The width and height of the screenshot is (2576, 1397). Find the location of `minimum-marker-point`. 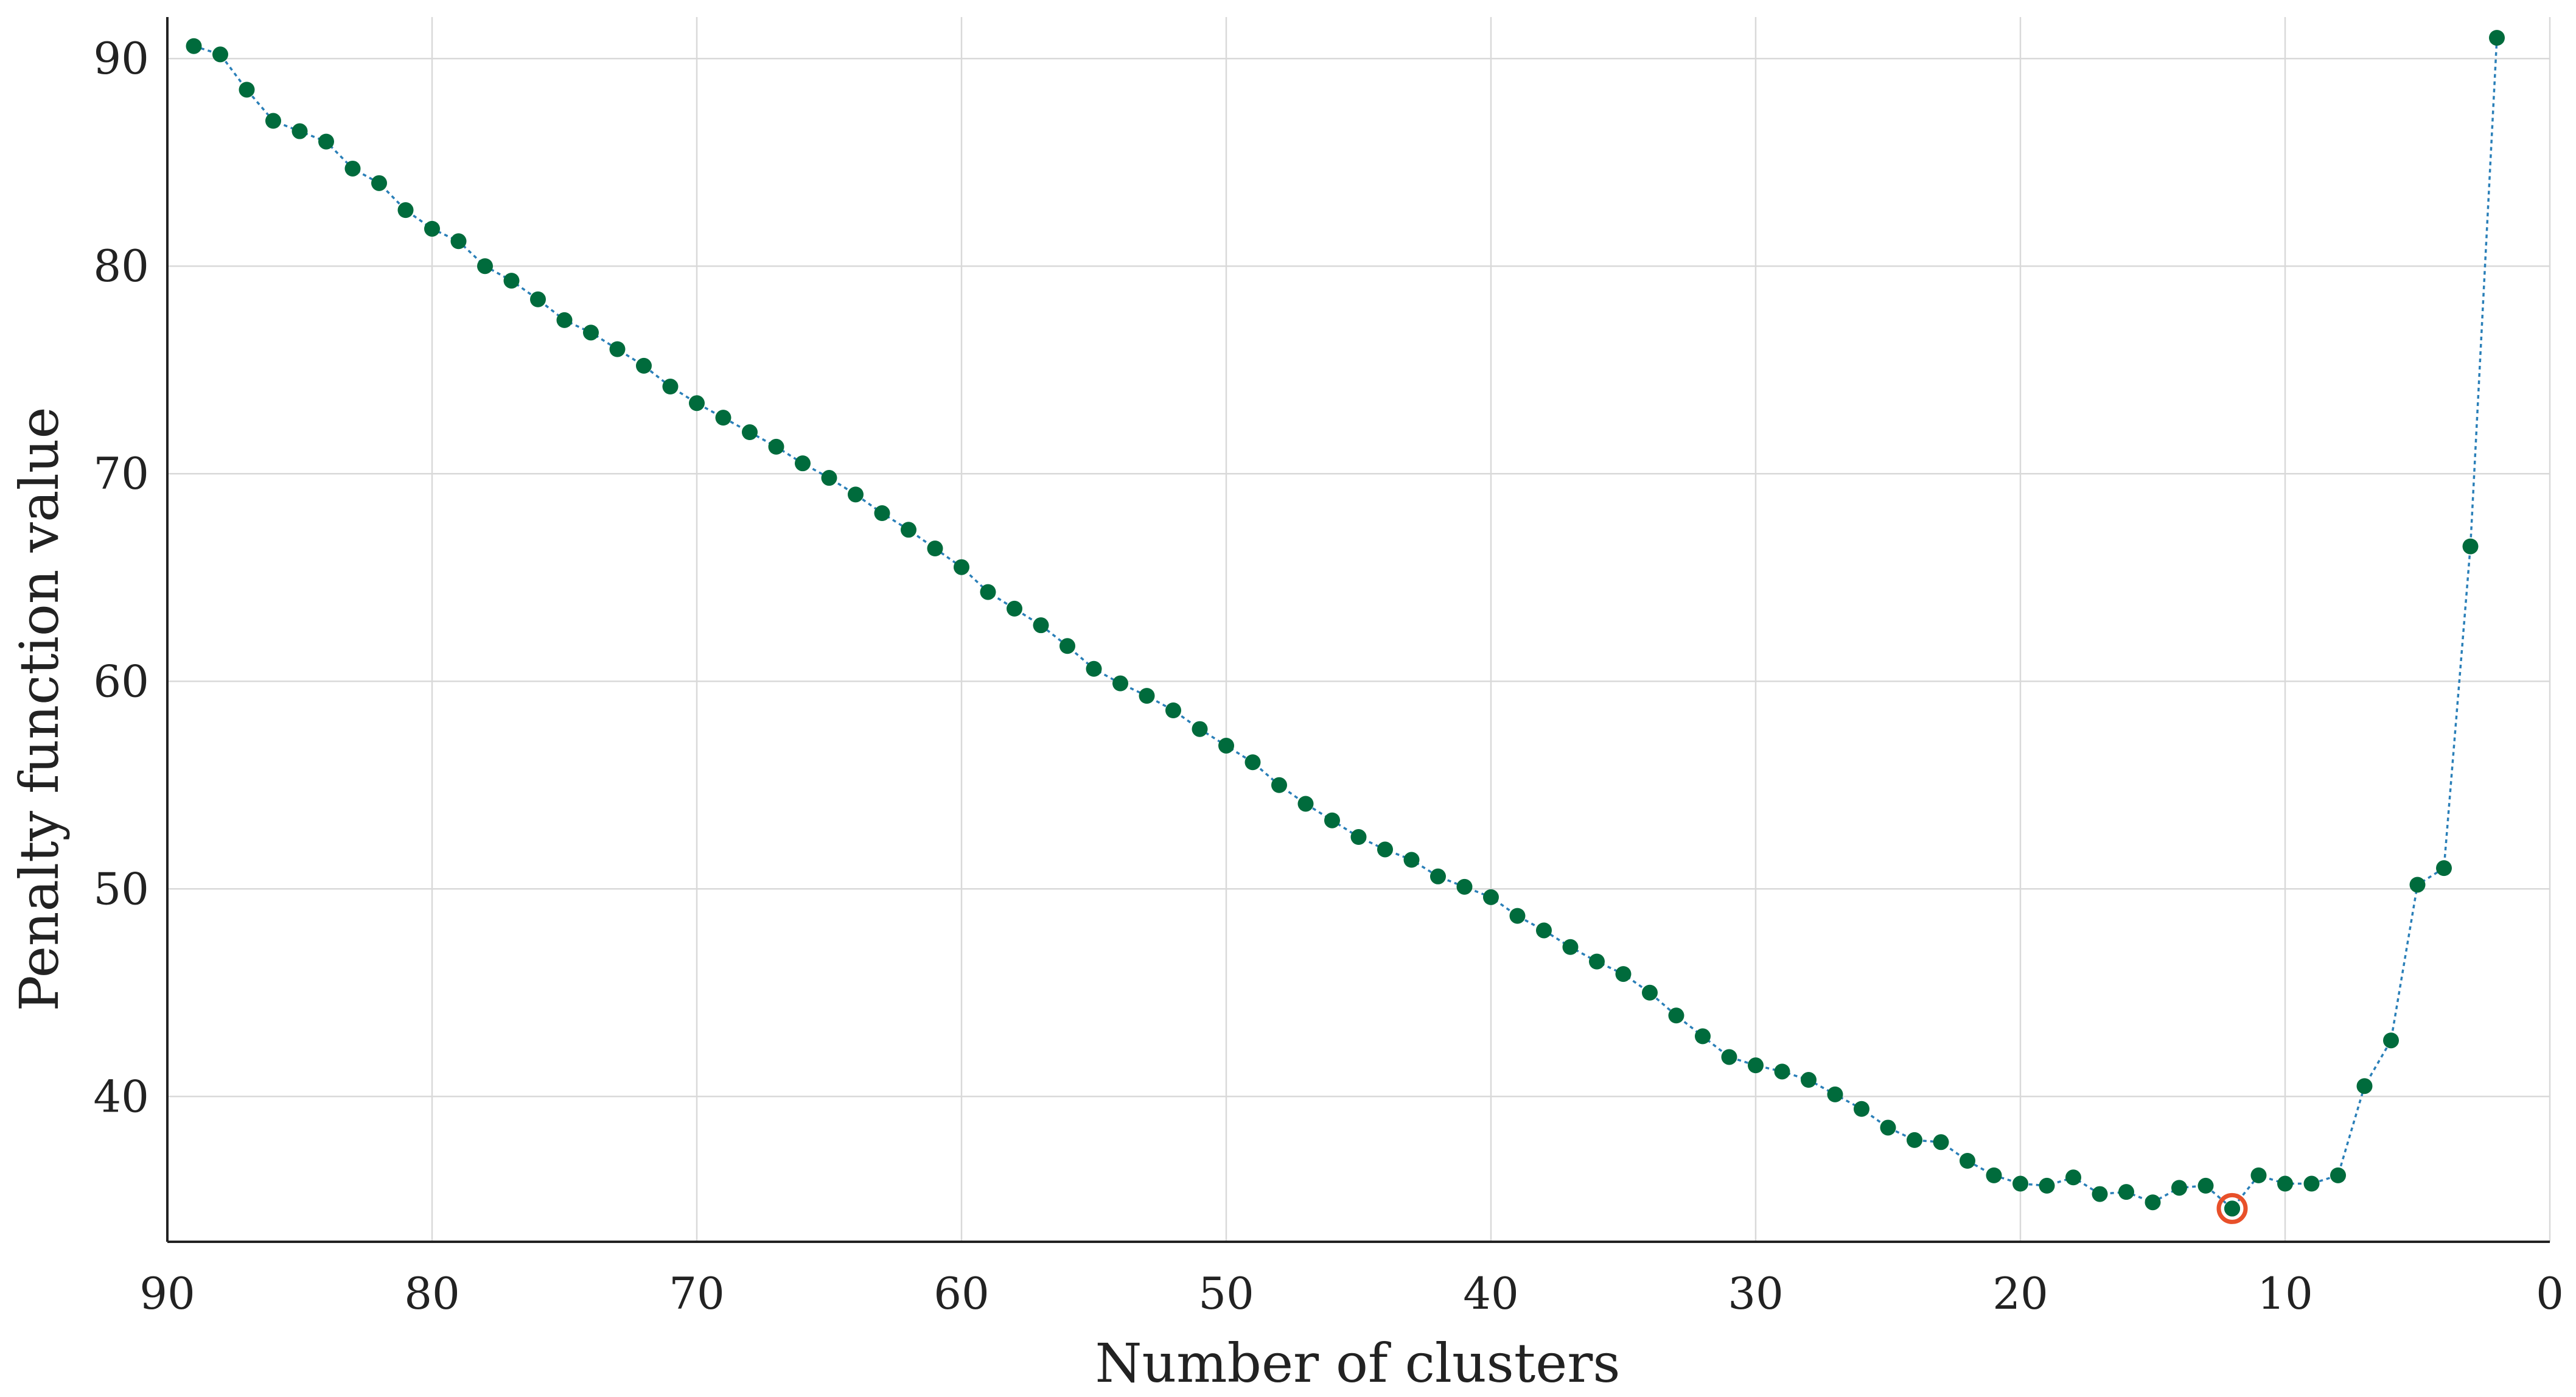

minimum-marker-point is located at coordinates (2232, 1208).